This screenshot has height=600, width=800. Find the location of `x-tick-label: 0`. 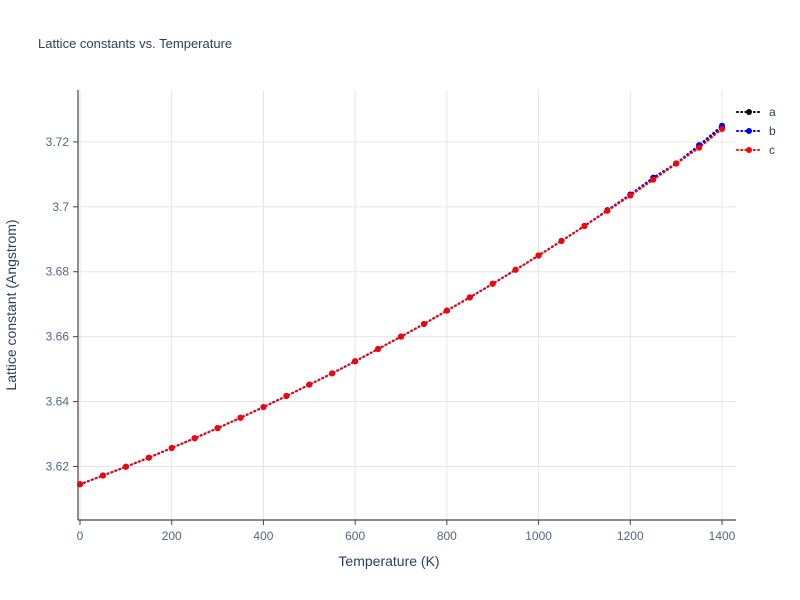

x-tick-label: 0 is located at coordinates (80, 536).